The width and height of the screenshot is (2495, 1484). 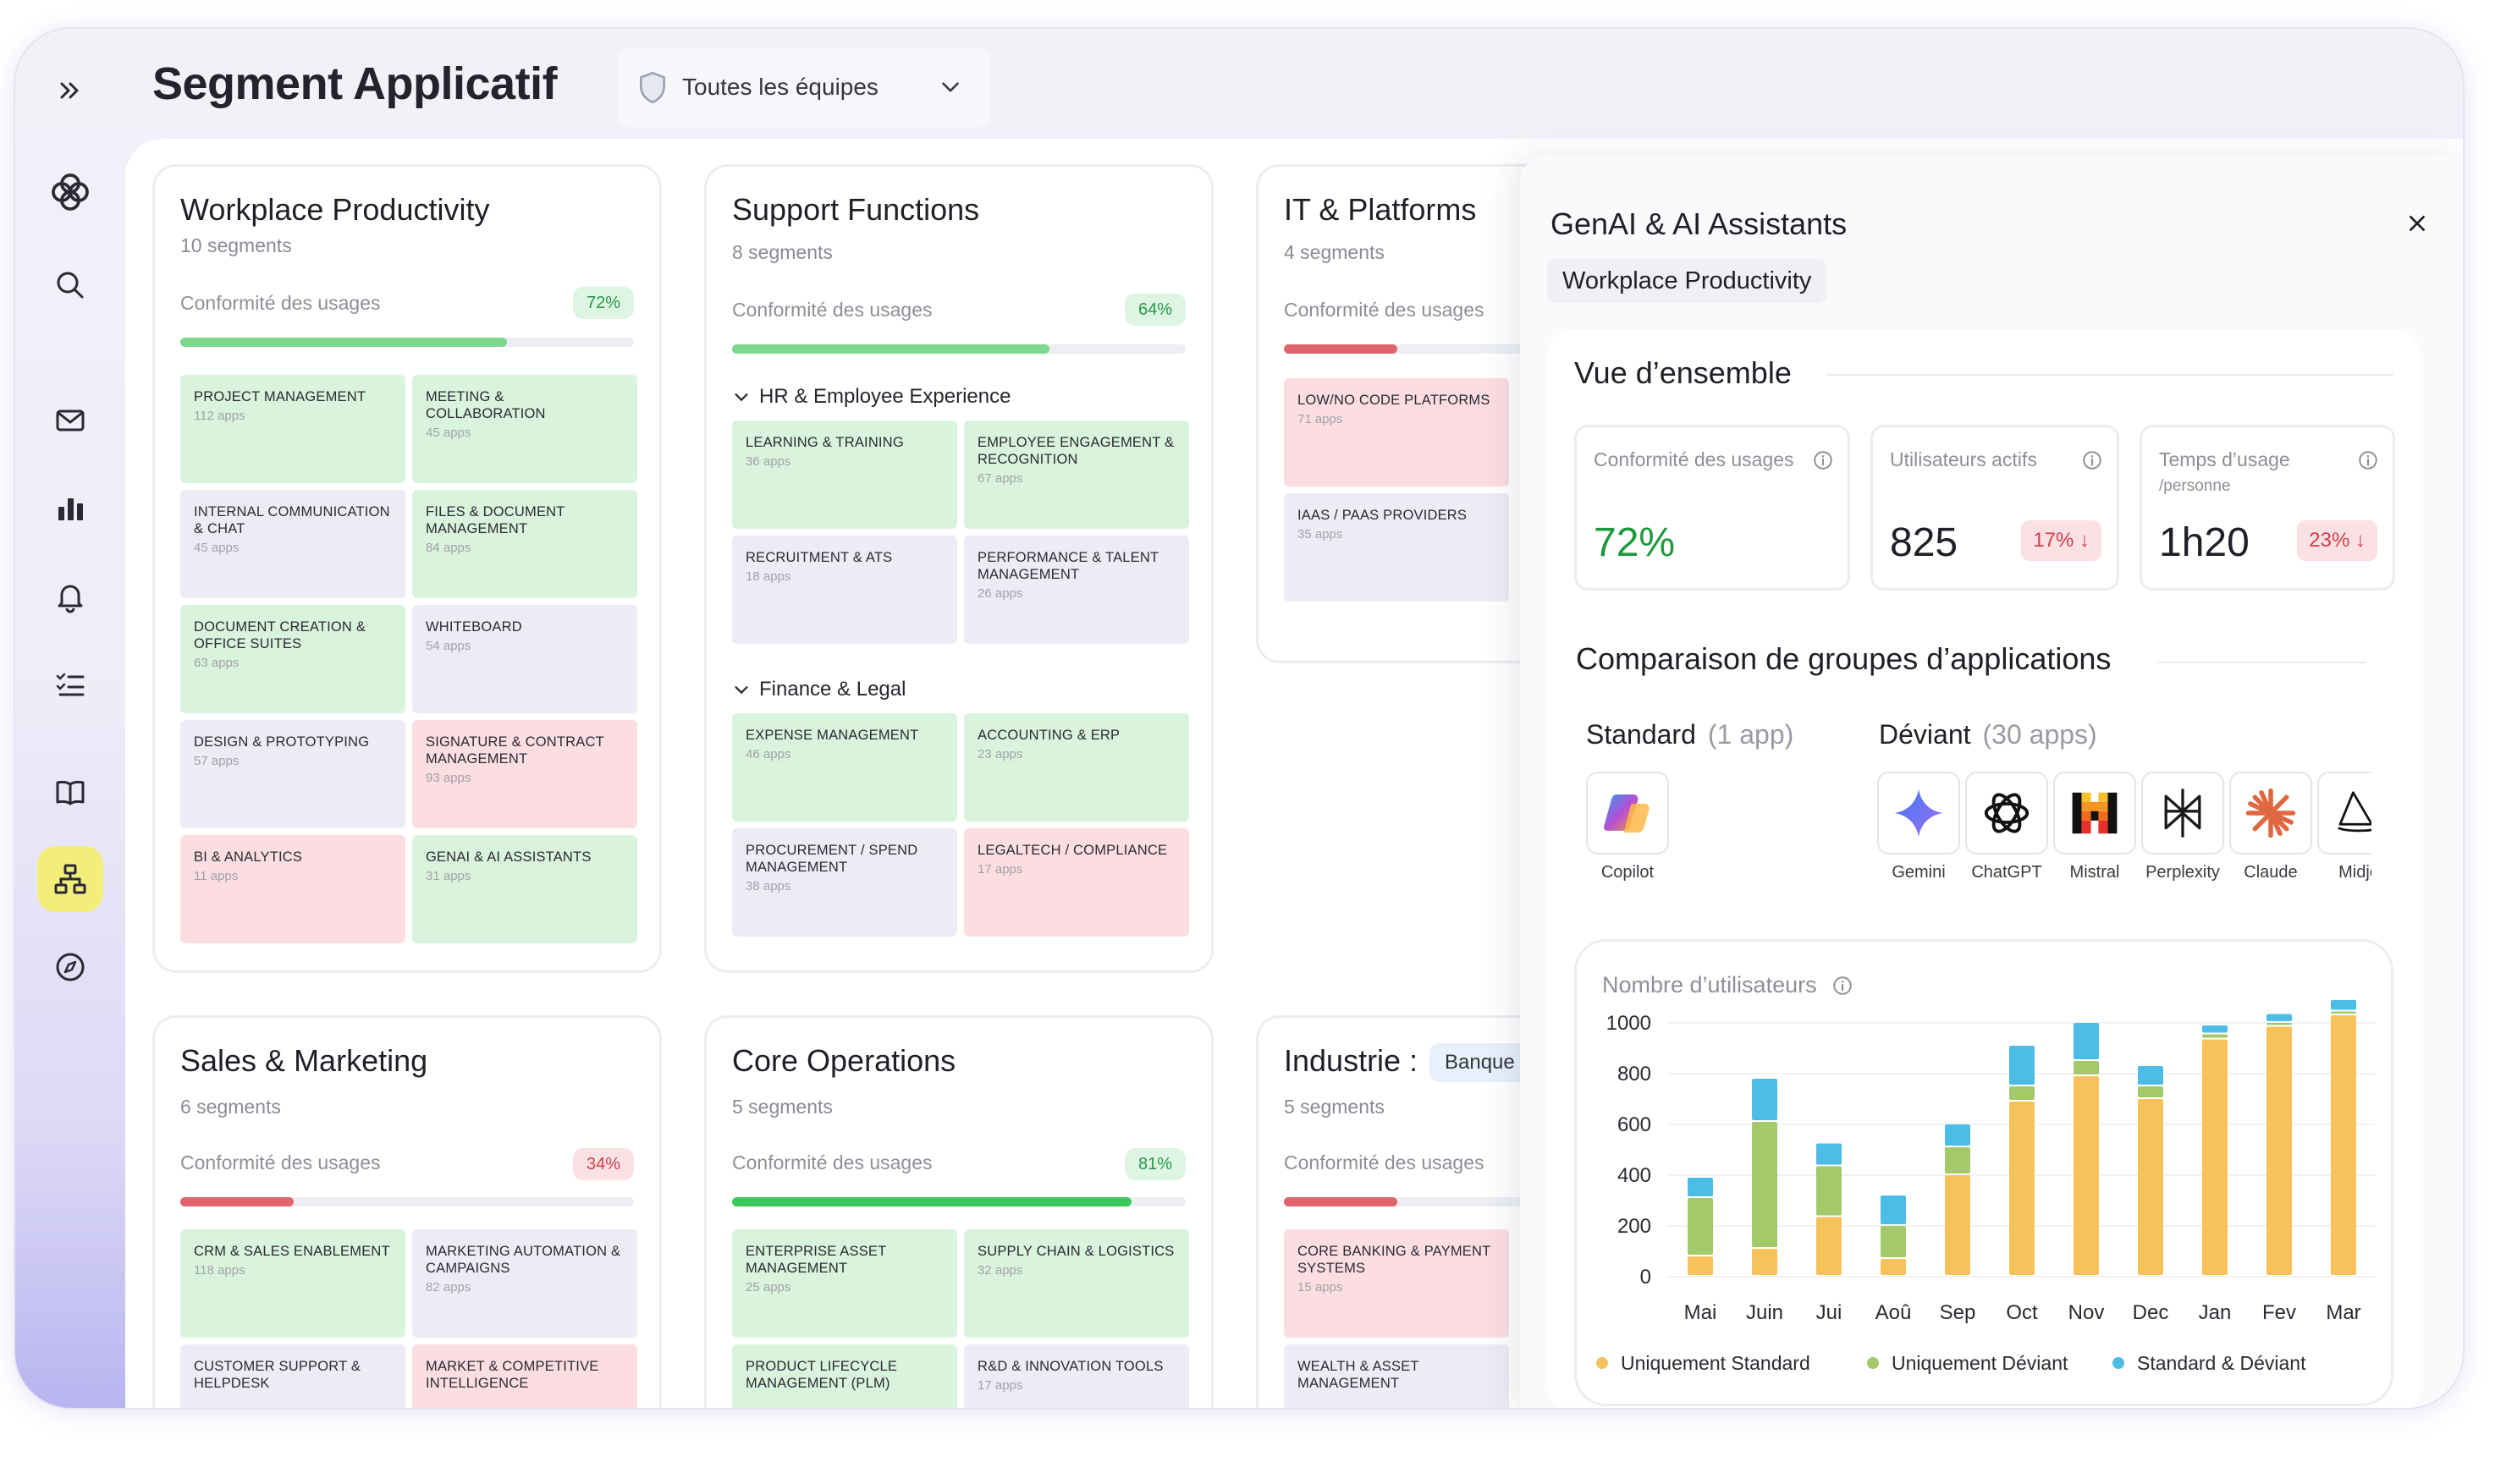 I want to click on segment-tile: LEARNING & TRAINING 36 apps, so click(x=845, y=474).